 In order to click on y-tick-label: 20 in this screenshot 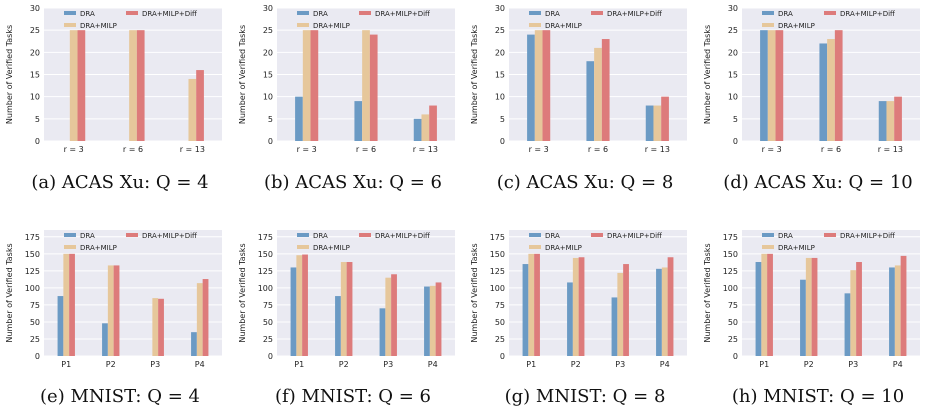, I will do `click(500, 52)`.